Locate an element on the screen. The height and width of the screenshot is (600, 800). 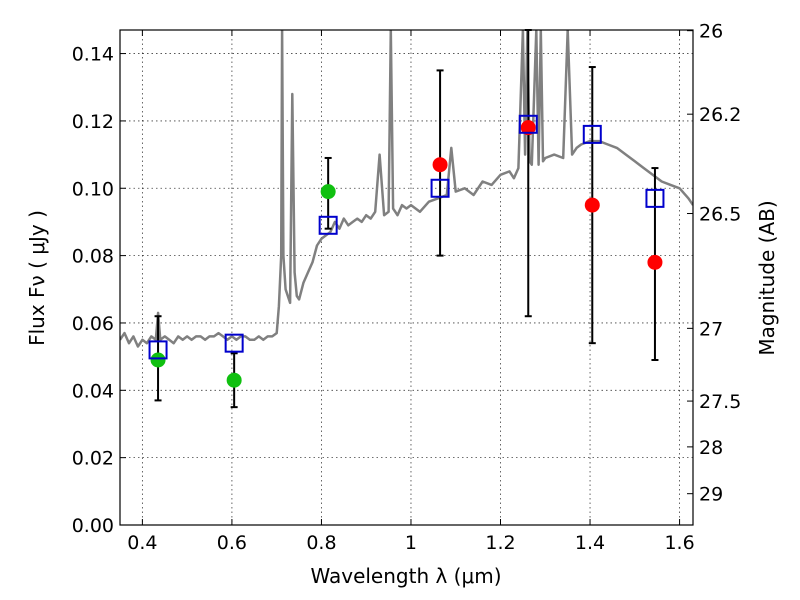
x-tick-label: 1.4 is located at coordinates (590, 543).